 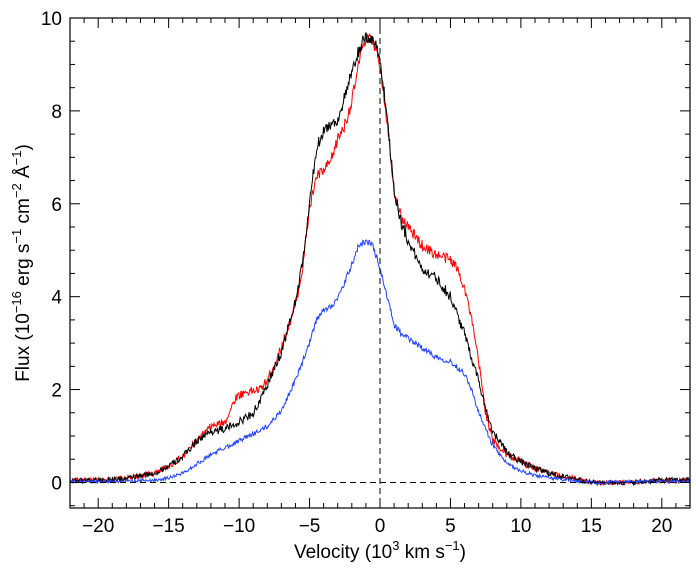 What do you see at coordinates (310, 526) in the screenshot?
I see `x-tick-label: −5` at bounding box center [310, 526].